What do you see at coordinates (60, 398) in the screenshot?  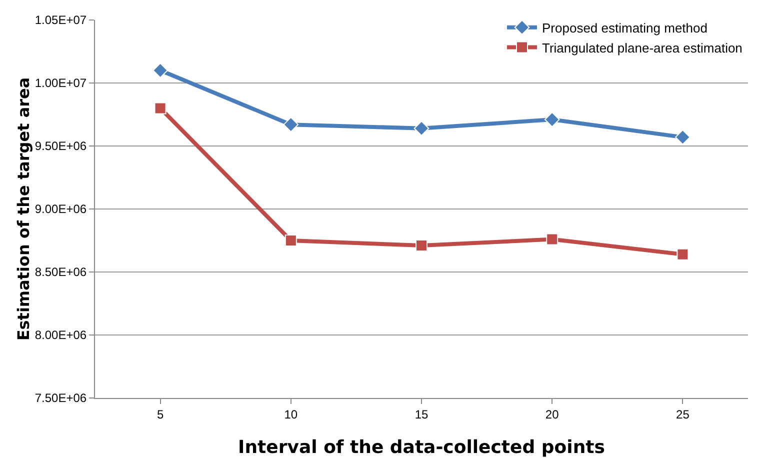 I see `y-tick-label: 7.50E+06` at bounding box center [60, 398].